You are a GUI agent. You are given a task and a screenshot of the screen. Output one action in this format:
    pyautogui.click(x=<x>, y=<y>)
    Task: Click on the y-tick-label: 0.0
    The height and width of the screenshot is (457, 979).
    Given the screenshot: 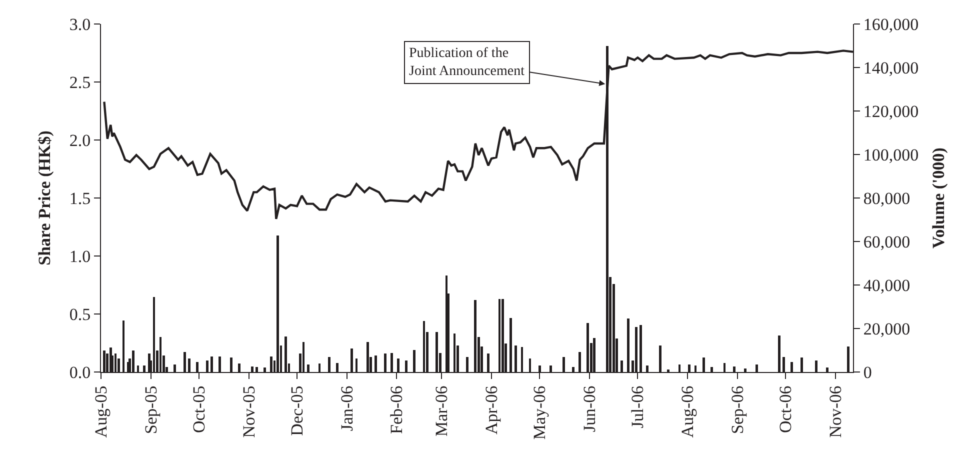 What is the action you would take?
    pyautogui.click(x=80, y=372)
    